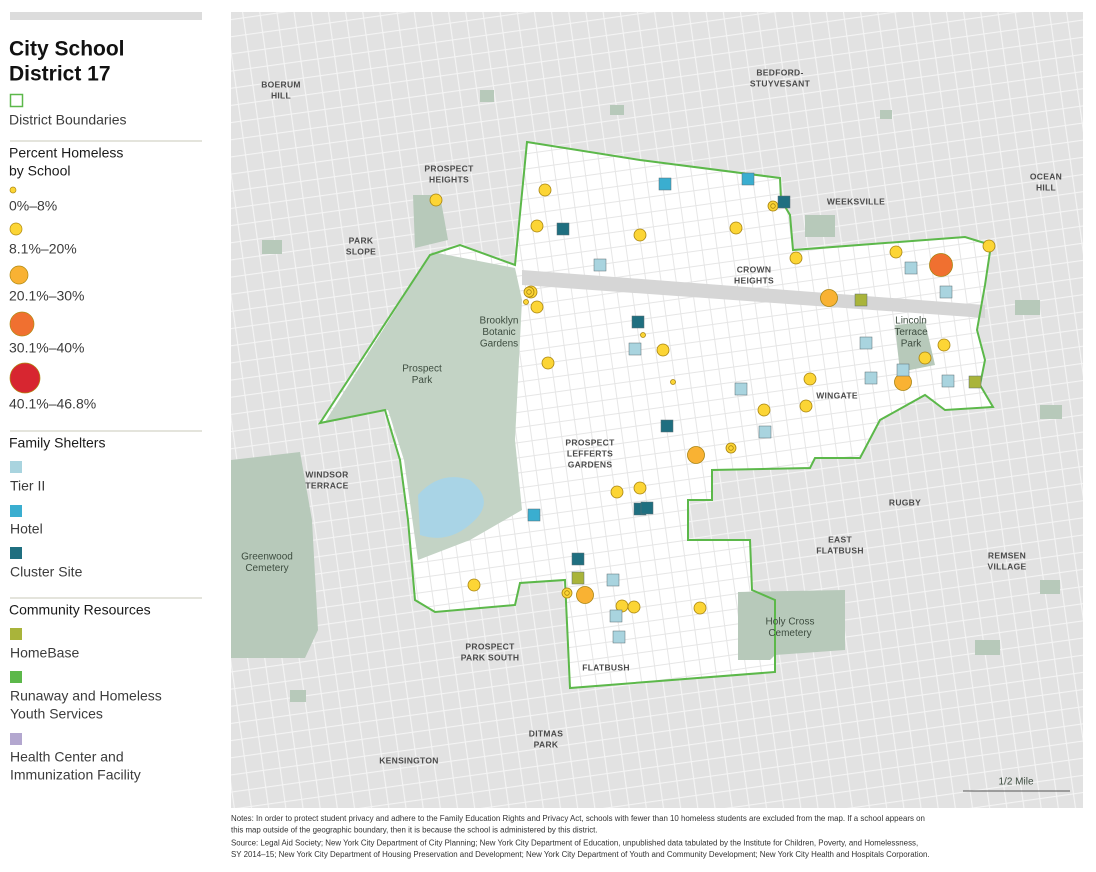 Image resolution: width=1096 pixels, height=872 pixels. What do you see at coordinates (33, 206) in the screenshot?
I see `legend-label: 0%–8%` at bounding box center [33, 206].